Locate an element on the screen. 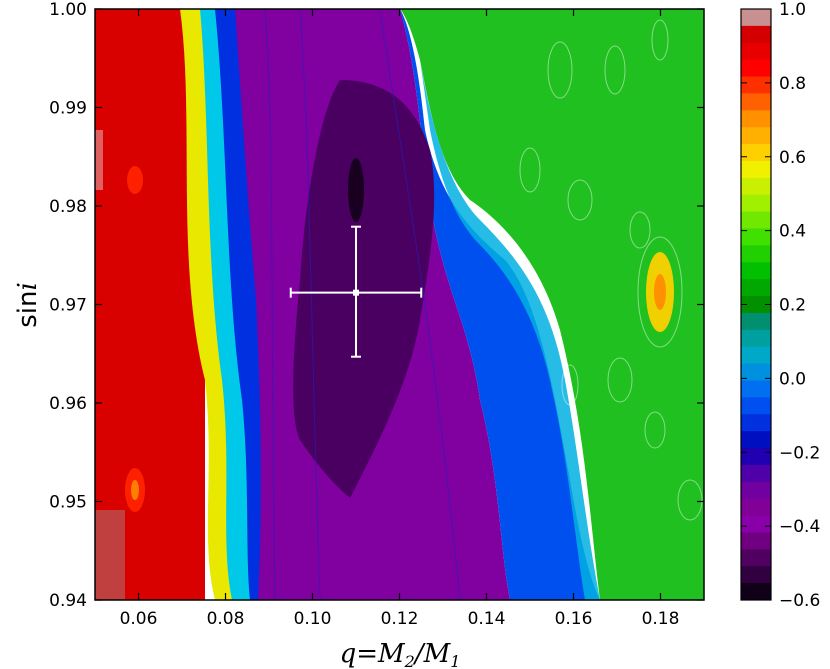 This screenshot has width=830, height=669. y-axis-label: sini is located at coordinates (28, 305).